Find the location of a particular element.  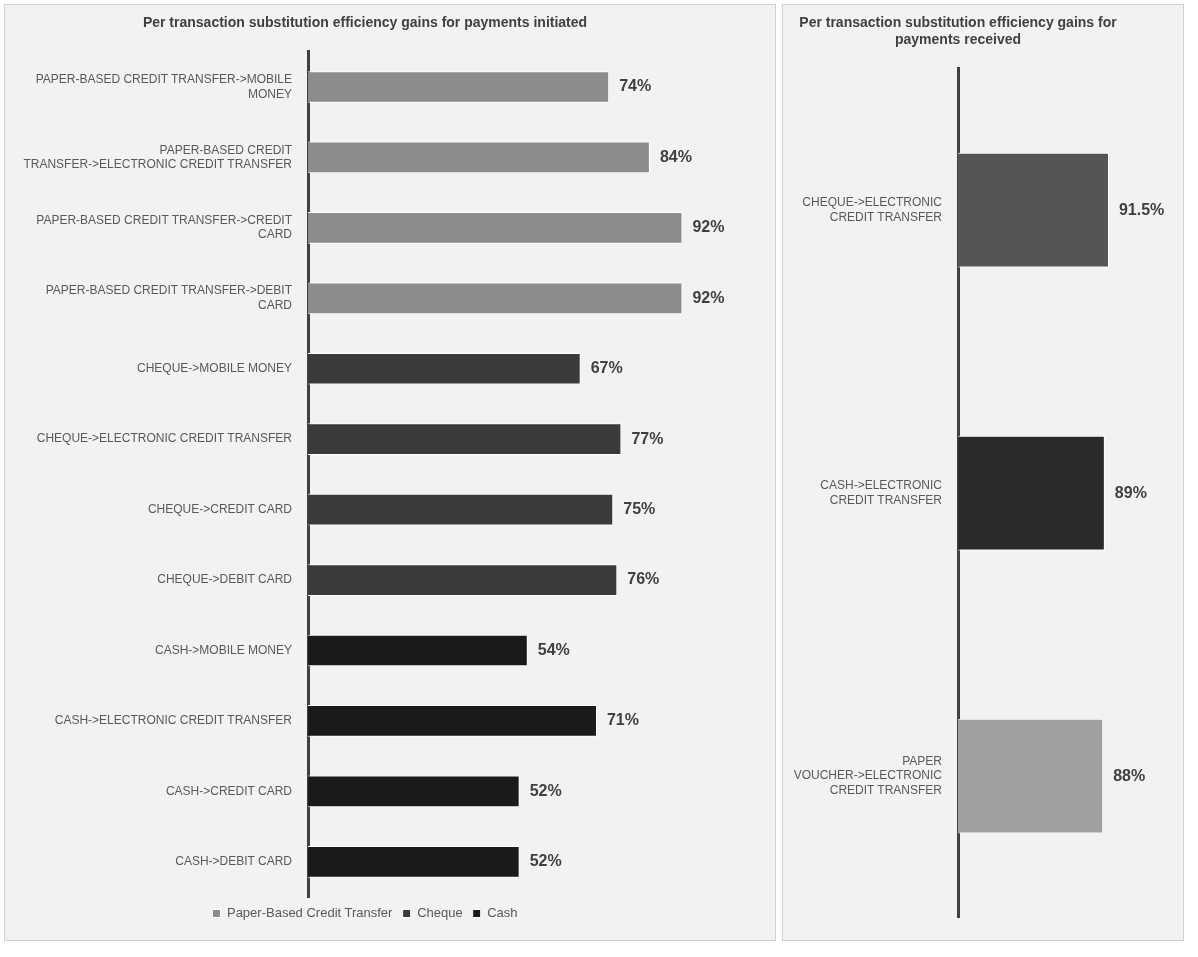

y-tick-label: PAPER-BASED CREDIT TRANSFER->MOBILE MONEY is located at coordinates (164, 86).